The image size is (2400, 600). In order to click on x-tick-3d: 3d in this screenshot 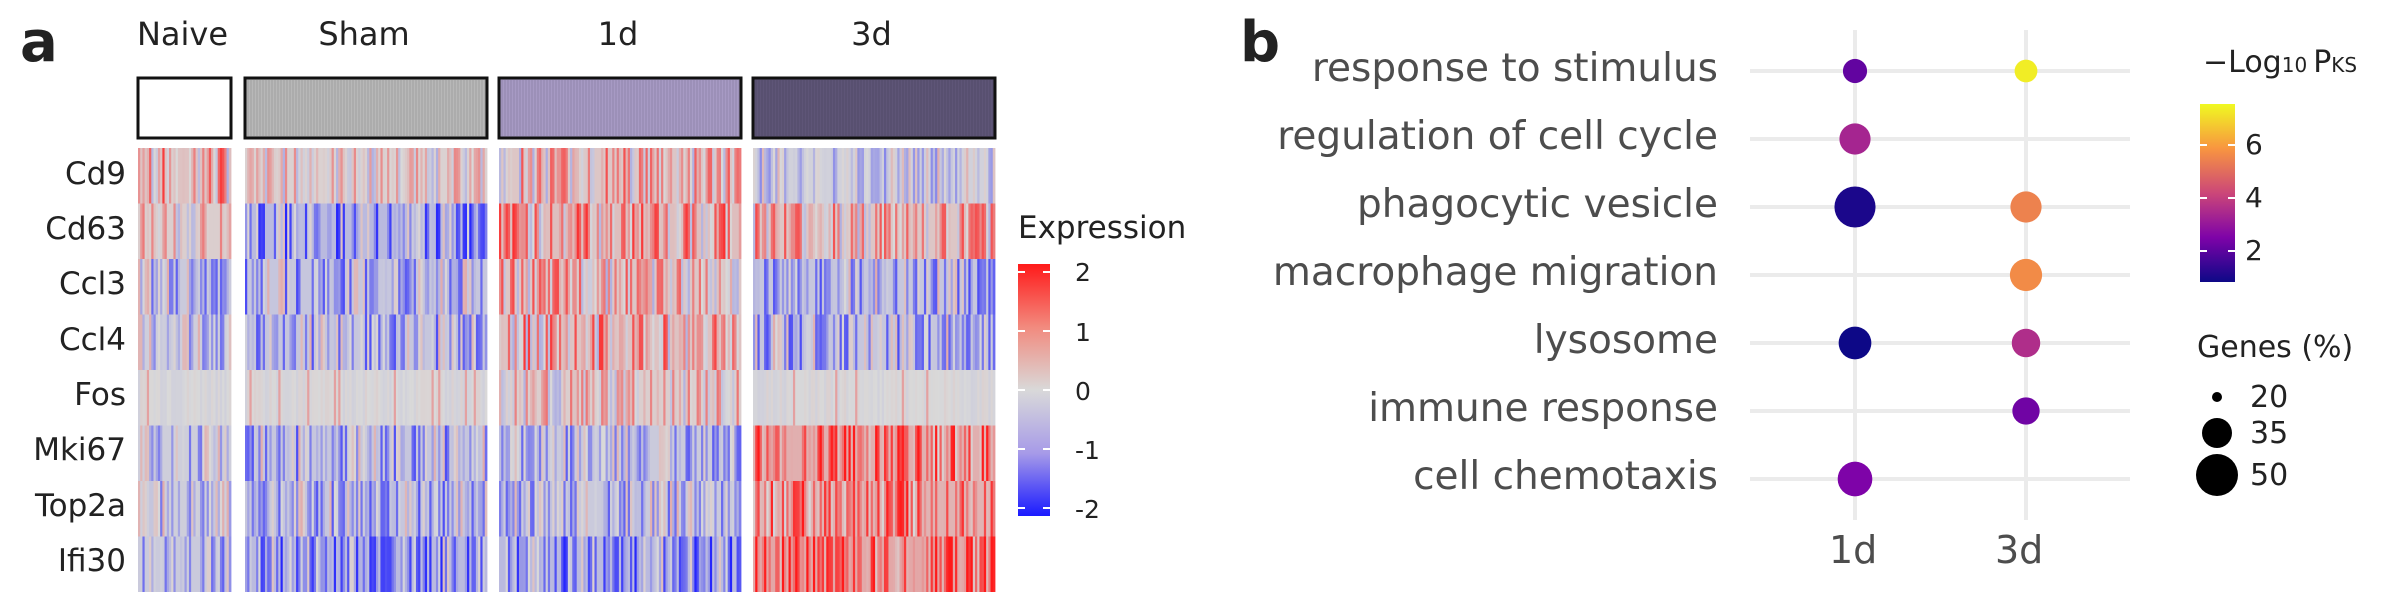, I will do `click(2019, 550)`.